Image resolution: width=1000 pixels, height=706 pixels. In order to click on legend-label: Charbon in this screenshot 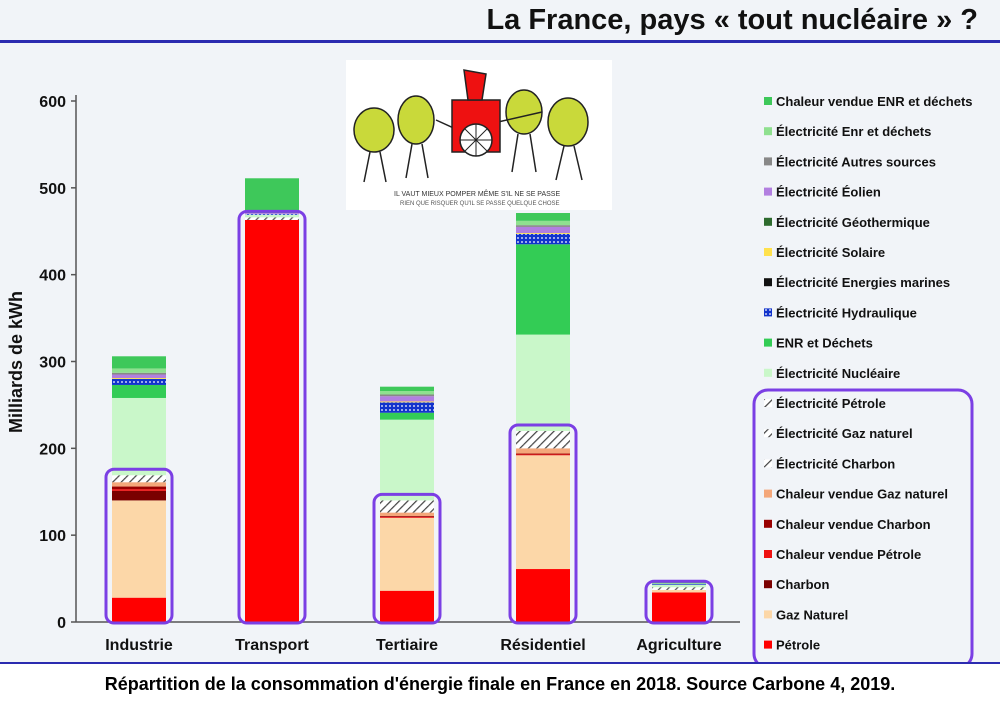, I will do `click(803, 584)`.